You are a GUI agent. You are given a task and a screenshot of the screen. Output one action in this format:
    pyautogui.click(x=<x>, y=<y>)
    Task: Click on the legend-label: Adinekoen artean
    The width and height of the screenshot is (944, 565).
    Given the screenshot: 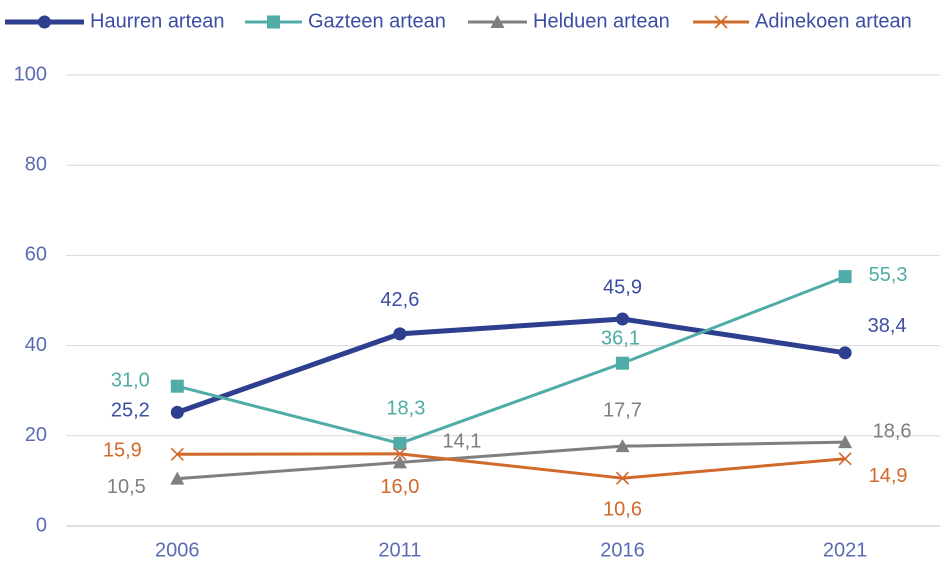 What is the action you would take?
    pyautogui.click(x=833, y=21)
    